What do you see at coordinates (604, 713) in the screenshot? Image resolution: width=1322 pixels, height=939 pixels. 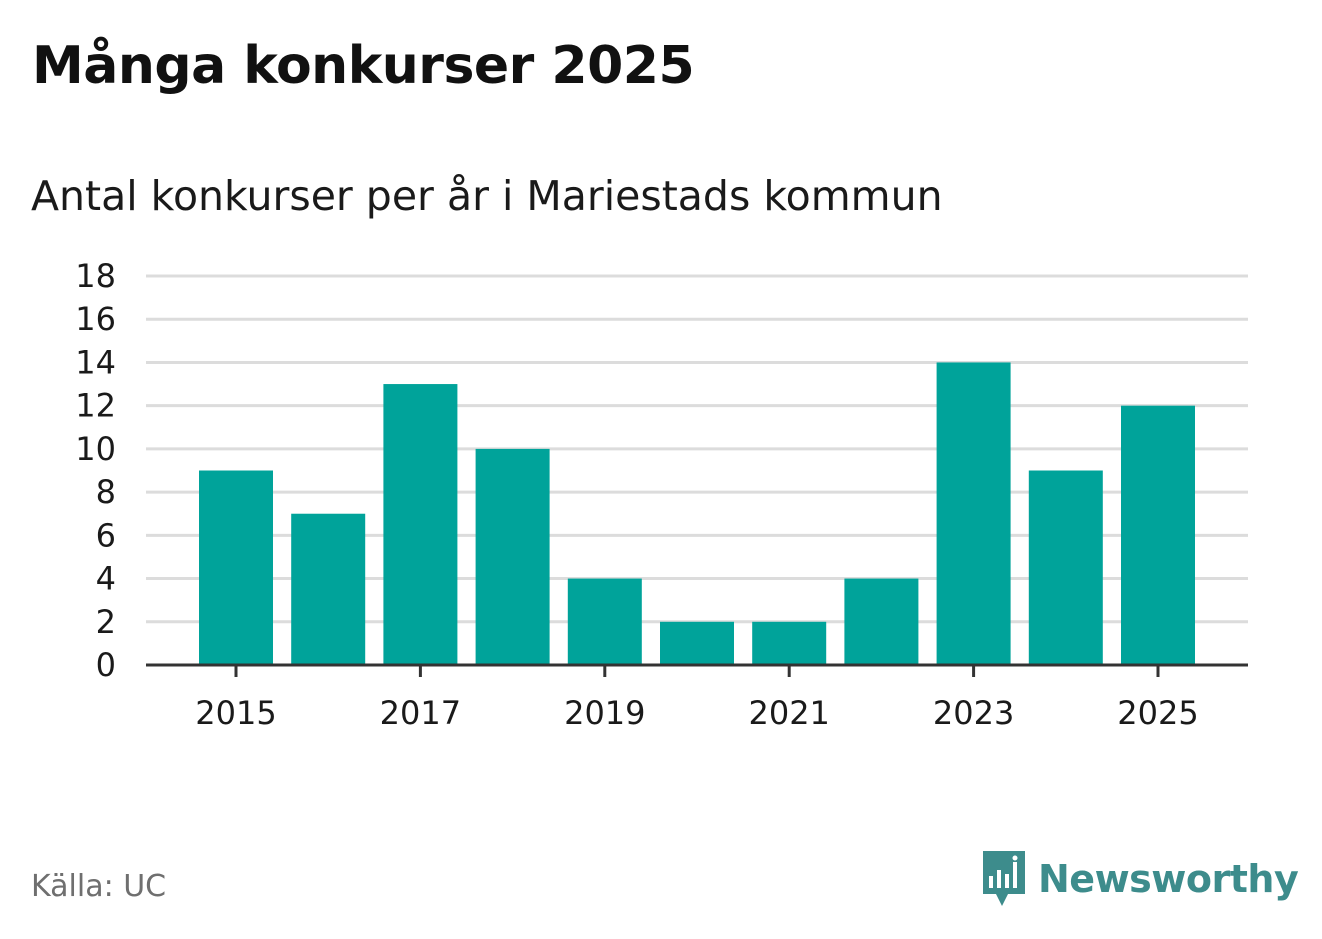 I see `x-tick-label: 2019` at bounding box center [604, 713].